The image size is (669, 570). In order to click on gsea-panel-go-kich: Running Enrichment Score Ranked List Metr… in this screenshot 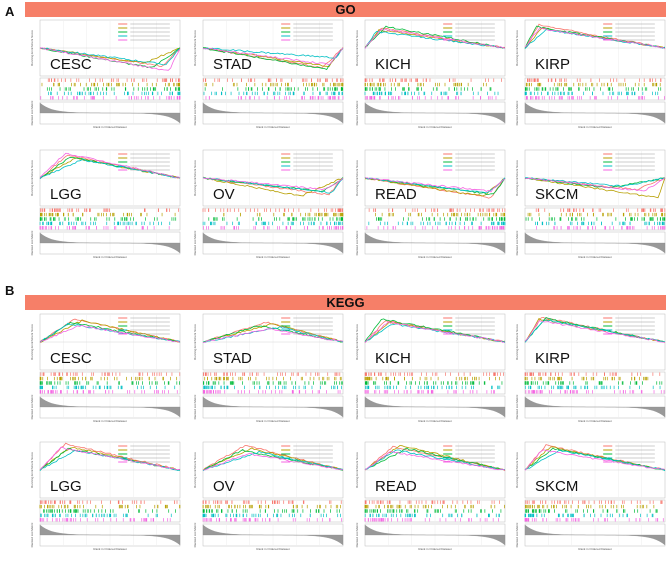, I will do `click(431, 74)`.